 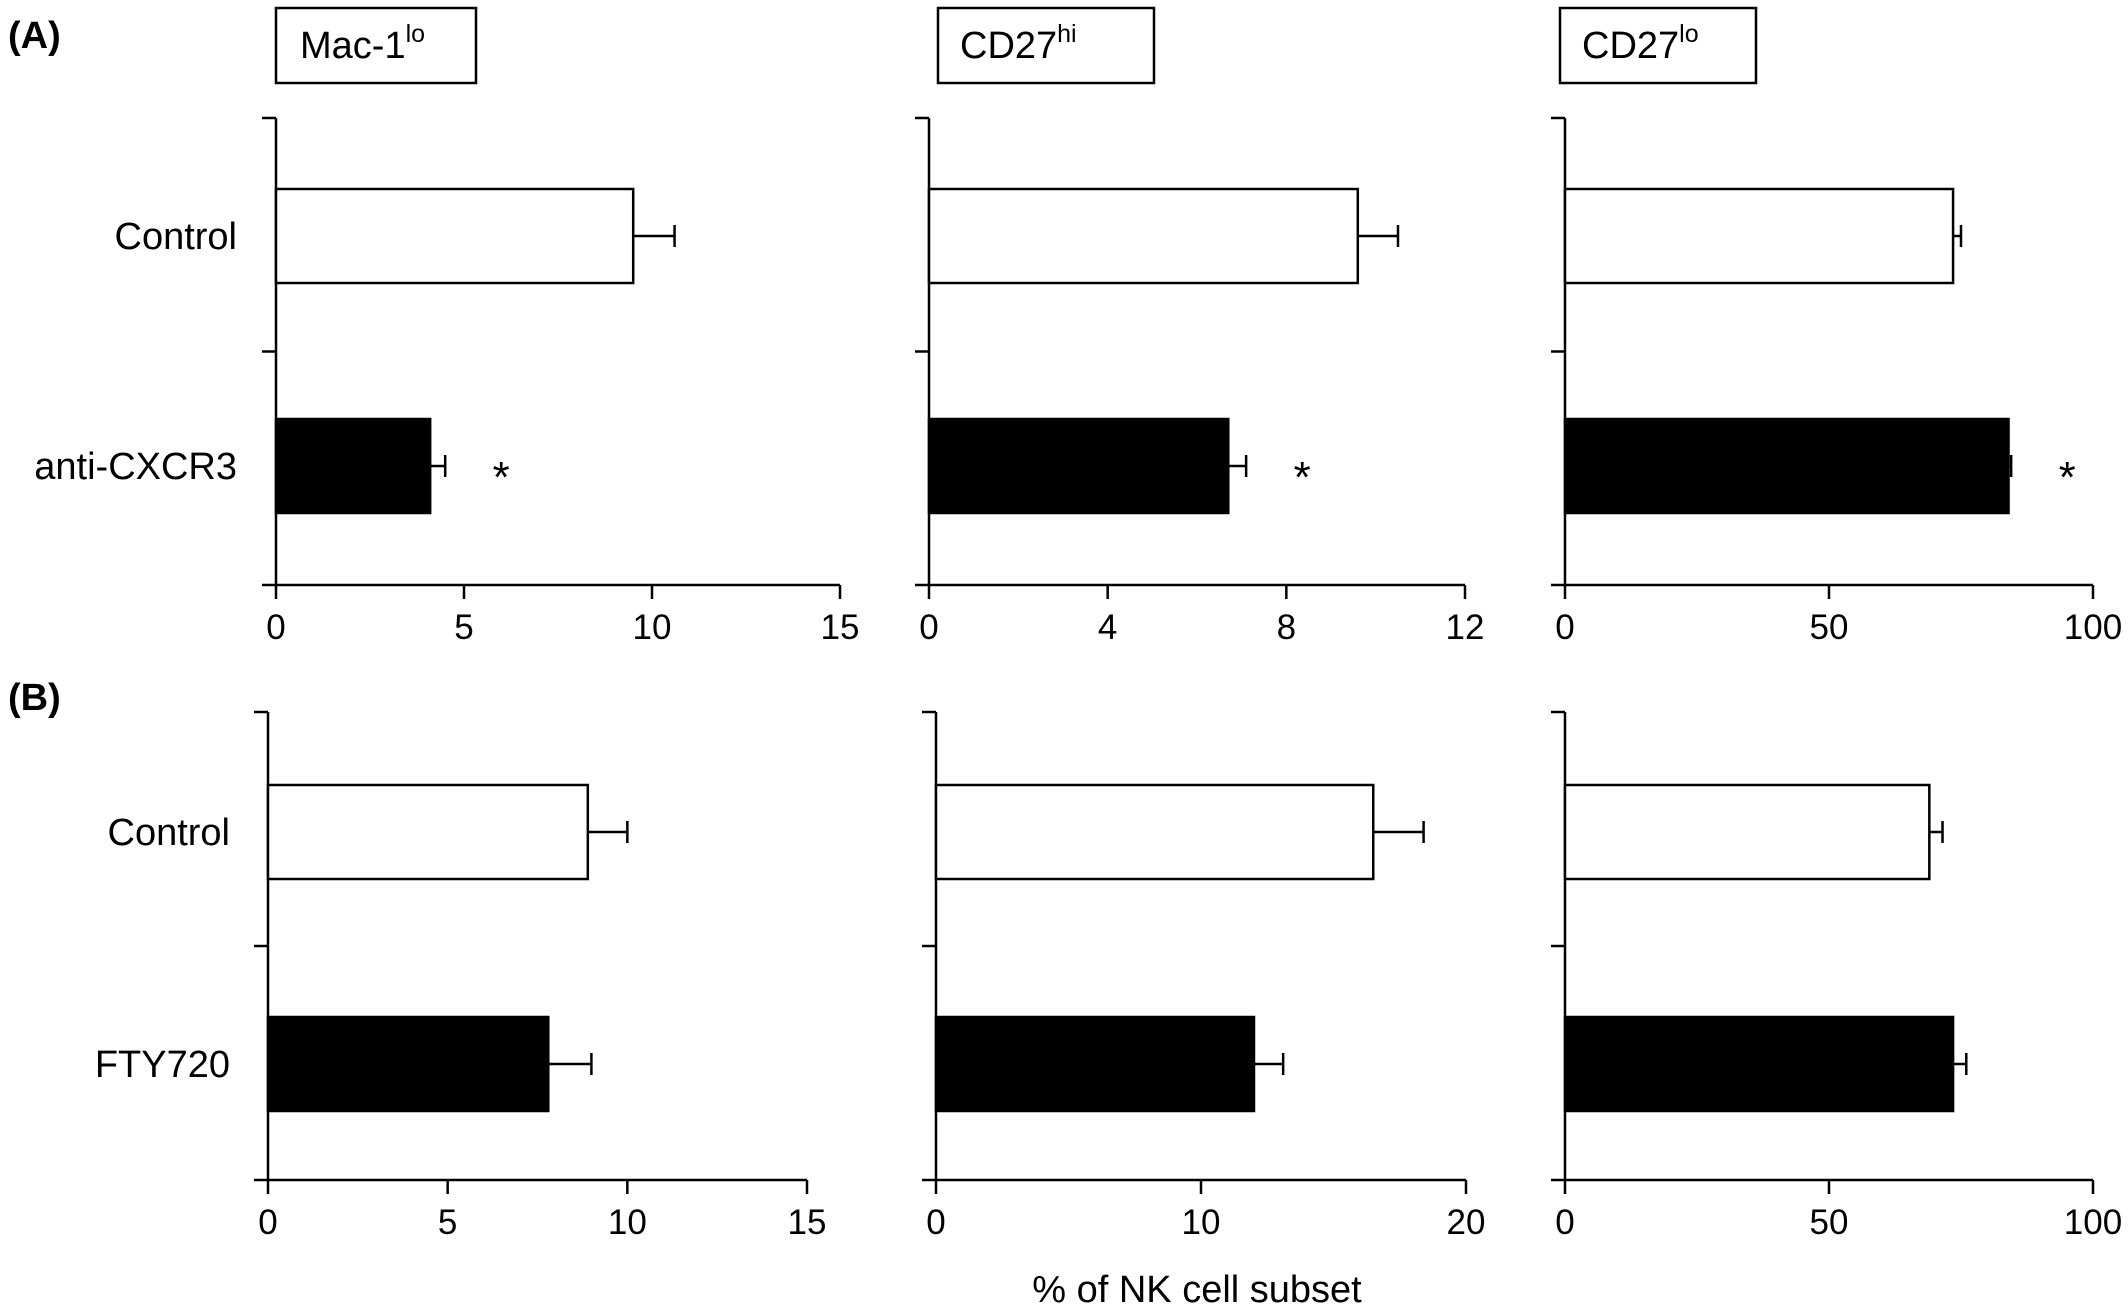 What do you see at coordinates (1204, 976) in the screenshot?
I see `chart-panel: 0 10 20` at bounding box center [1204, 976].